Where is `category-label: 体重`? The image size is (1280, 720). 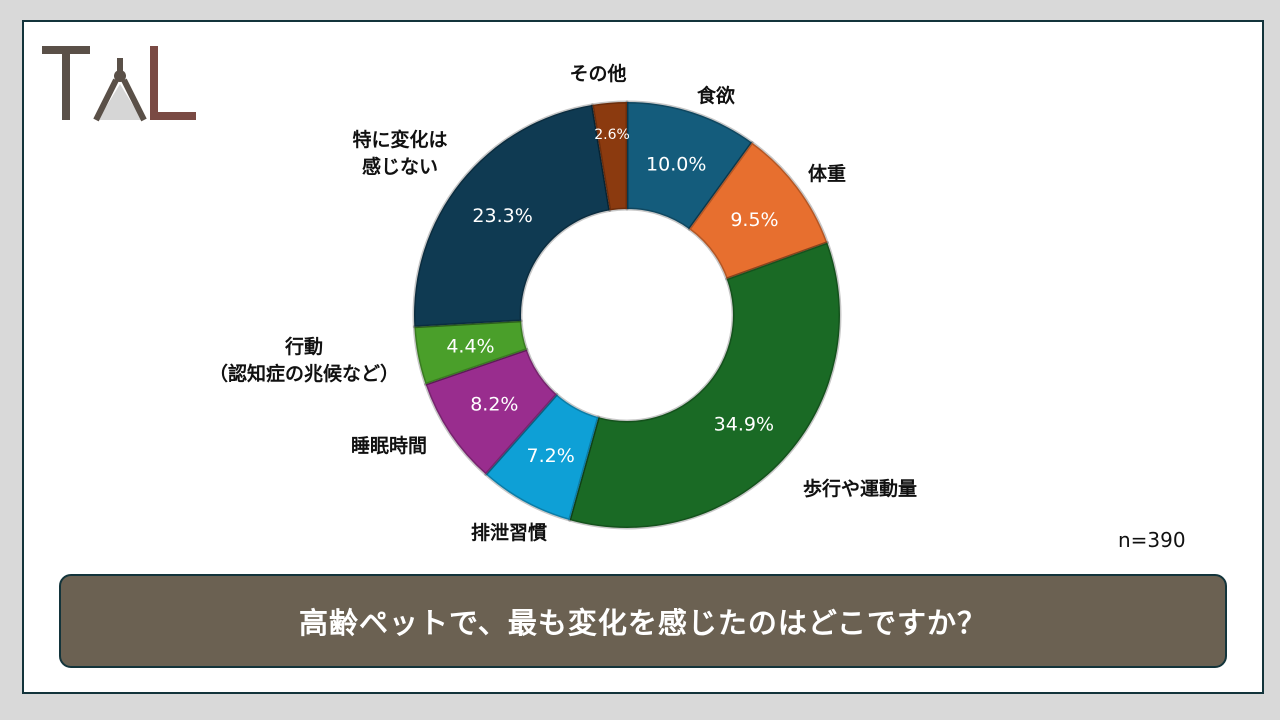
category-label: 体重 is located at coordinates (827, 173).